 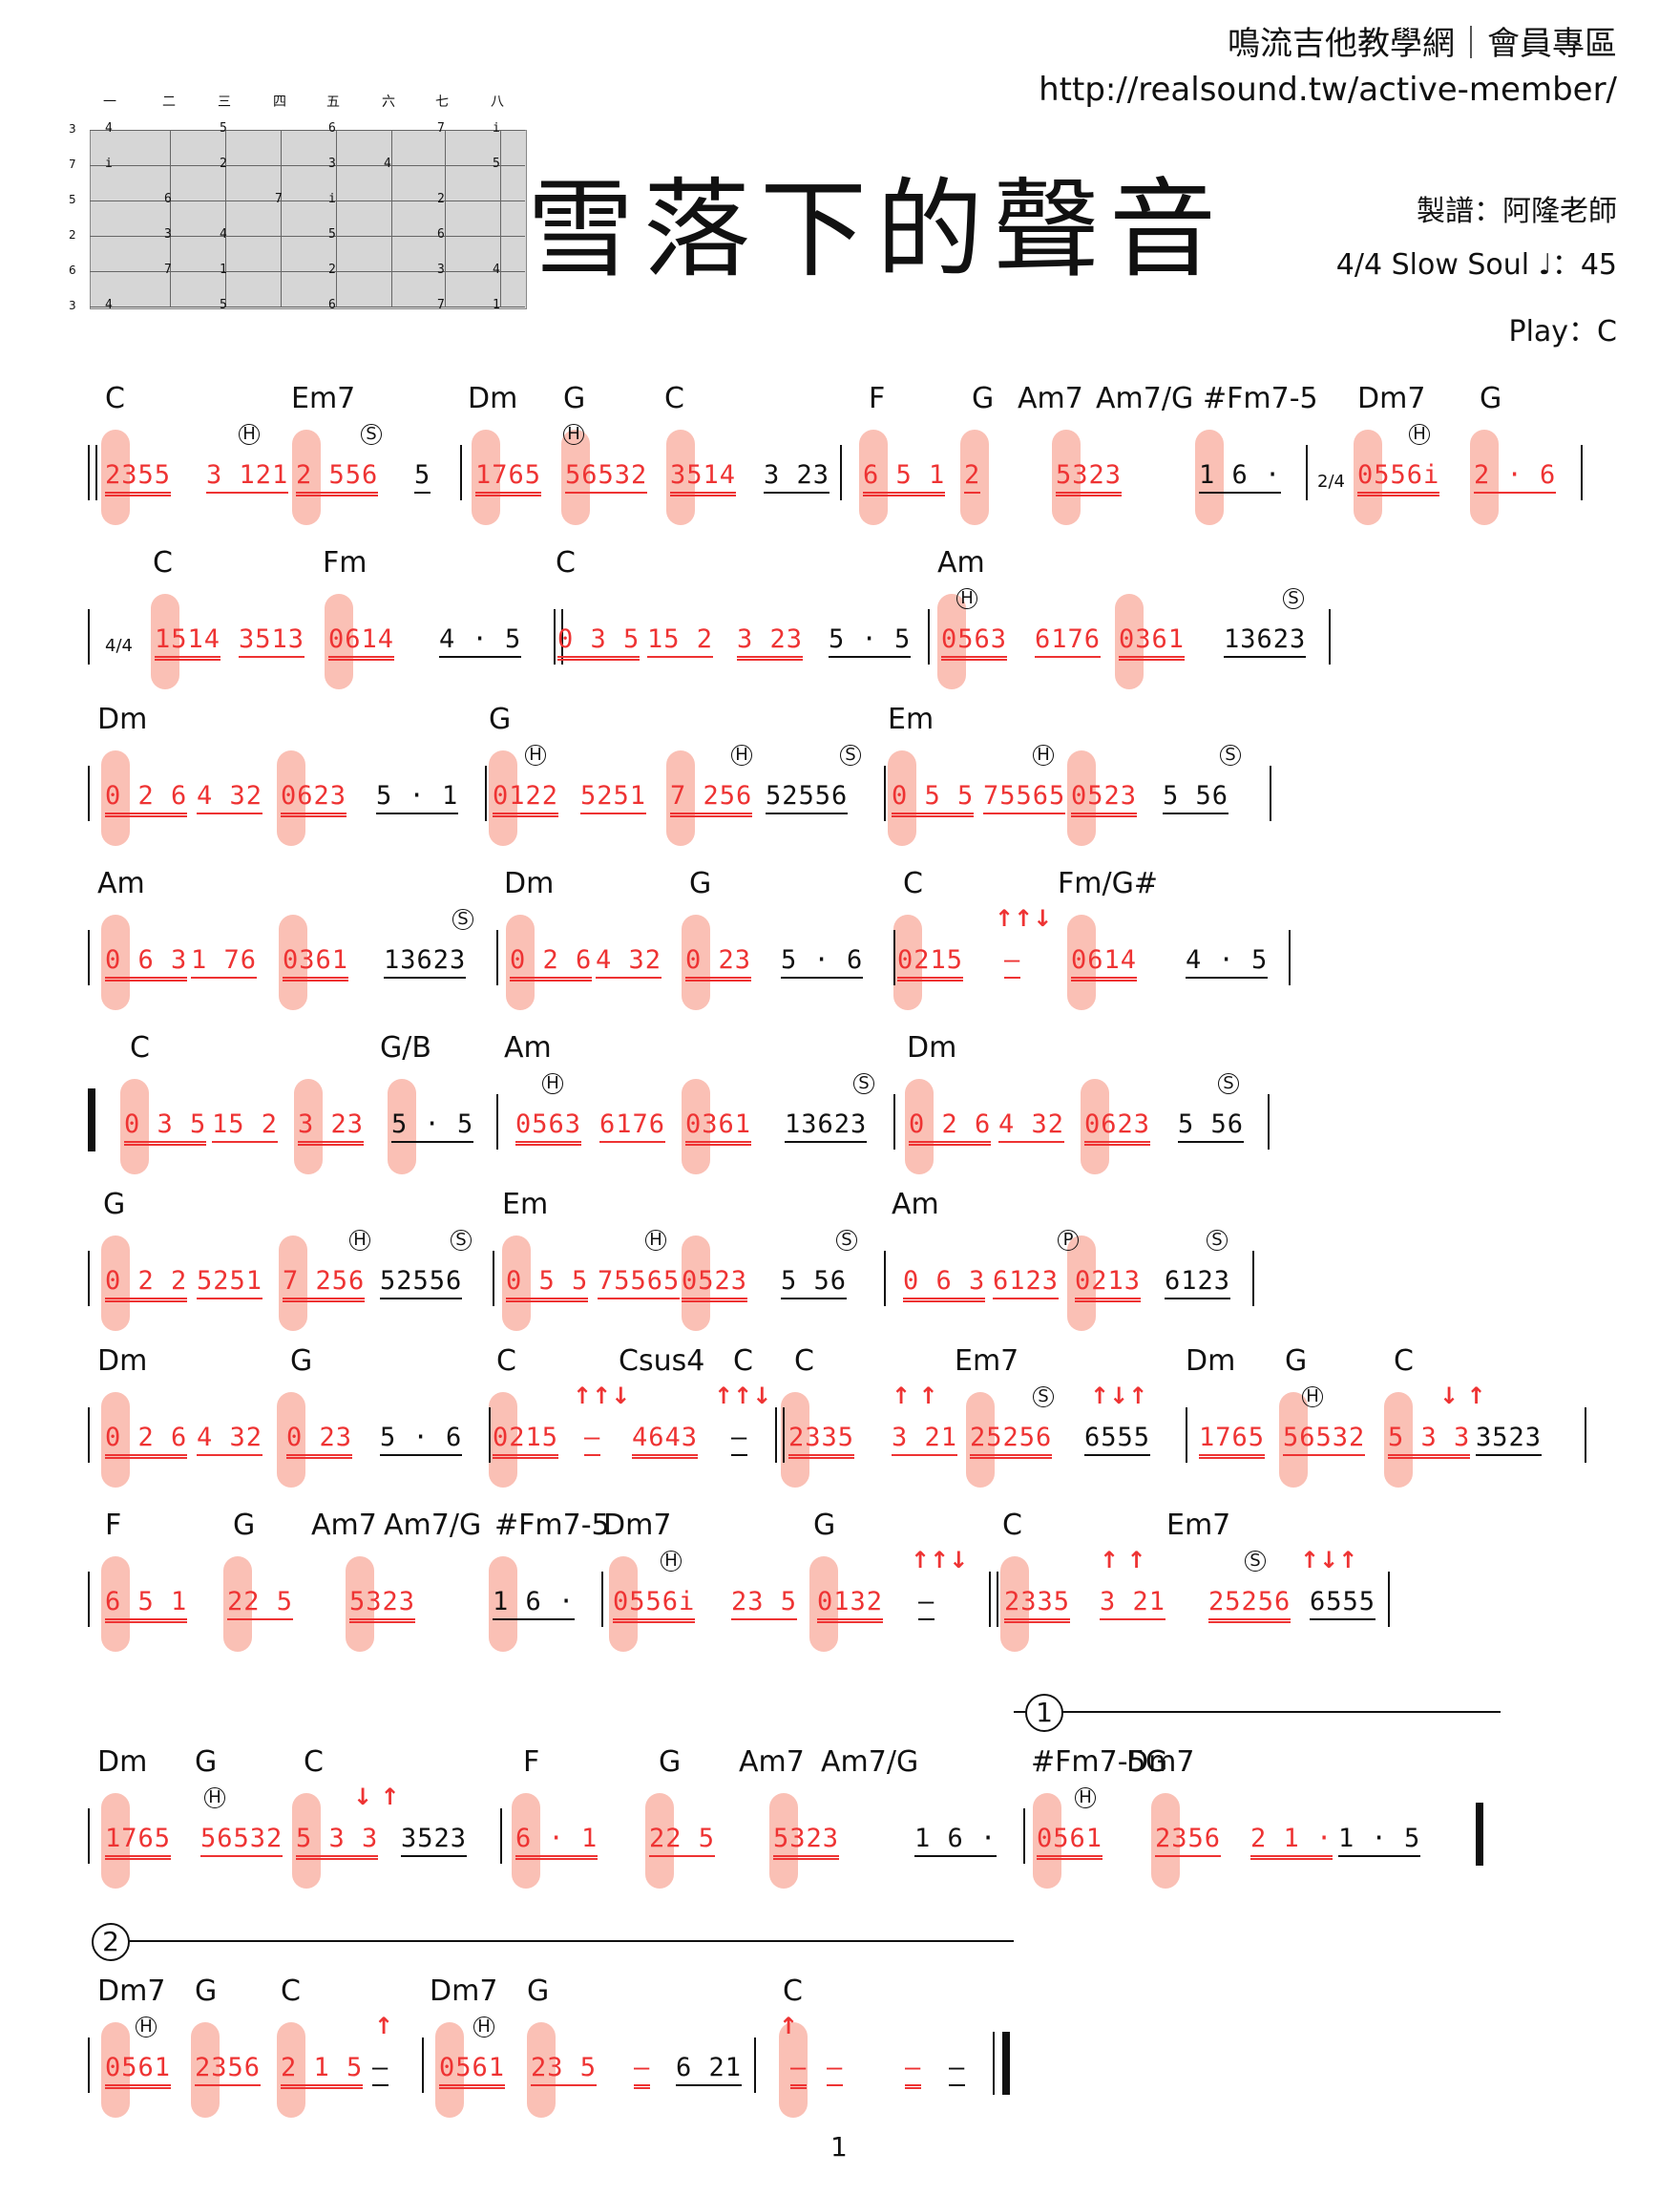 I want to click on note-group: 1765, so click(x=509, y=478).